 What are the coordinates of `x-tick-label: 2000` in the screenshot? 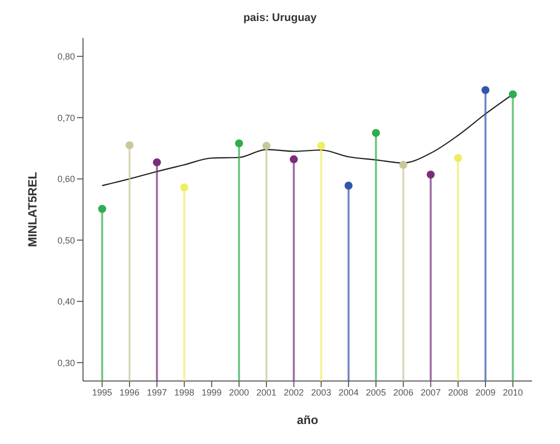 It's located at (239, 392).